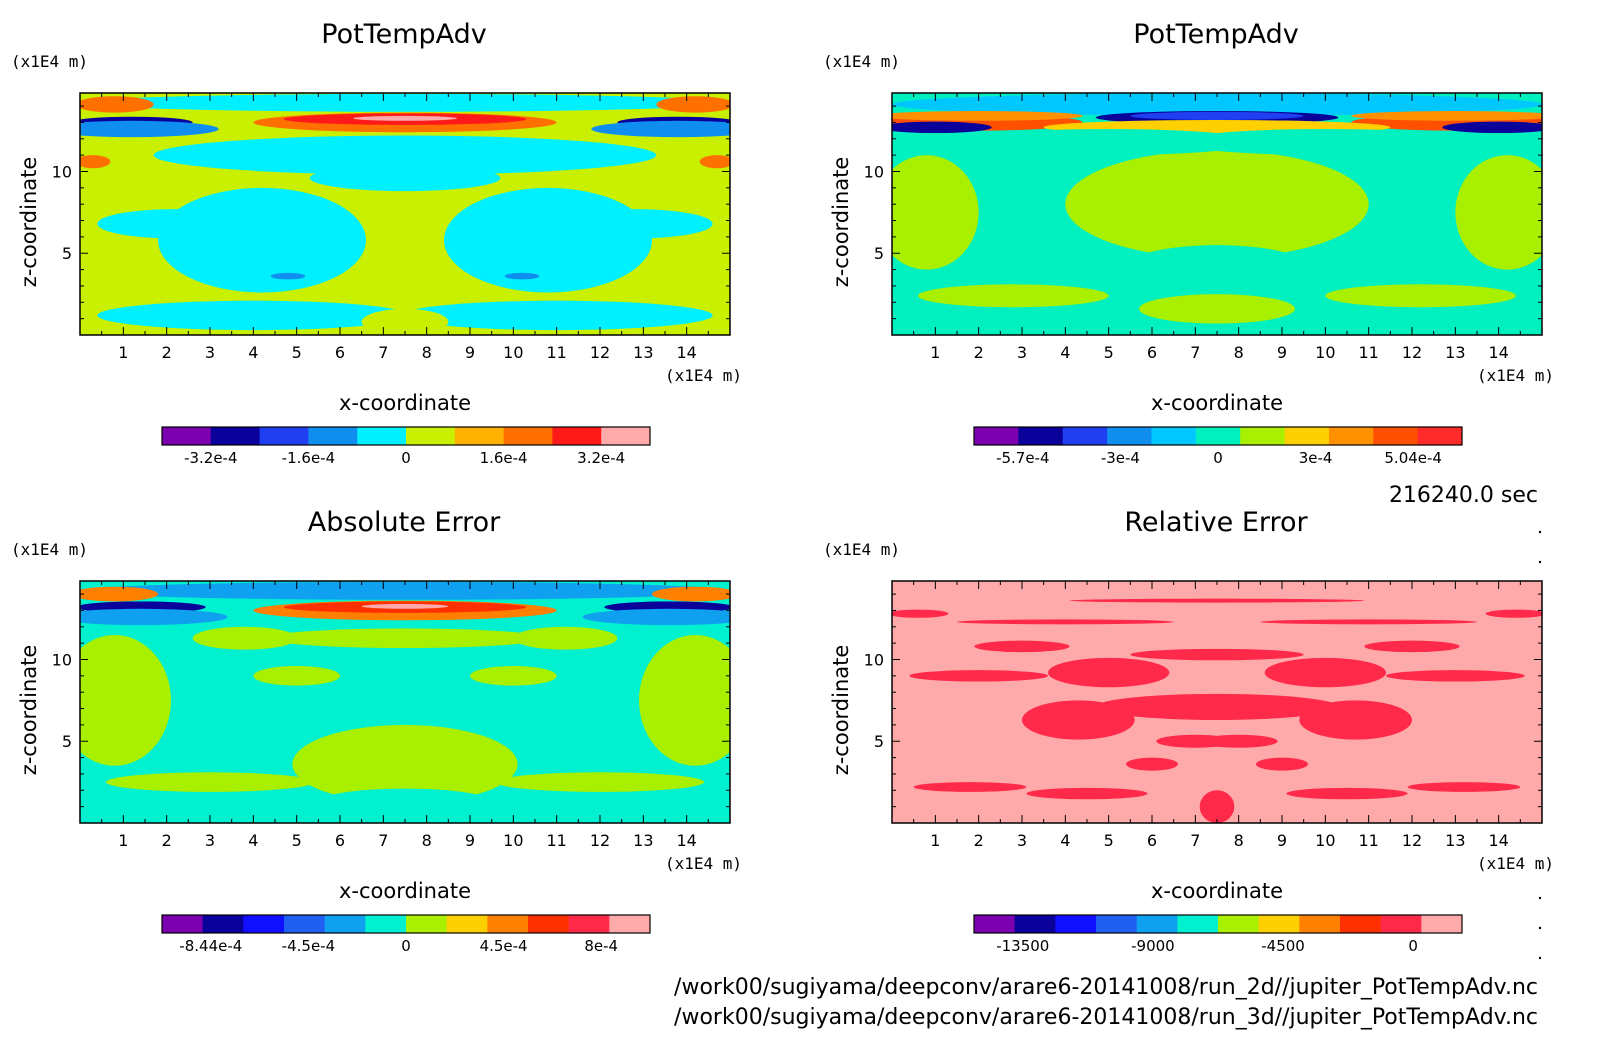 Image resolution: width=1604 pixels, height=1054 pixels. I want to click on y-tick-label: 10, so click(62, 659).